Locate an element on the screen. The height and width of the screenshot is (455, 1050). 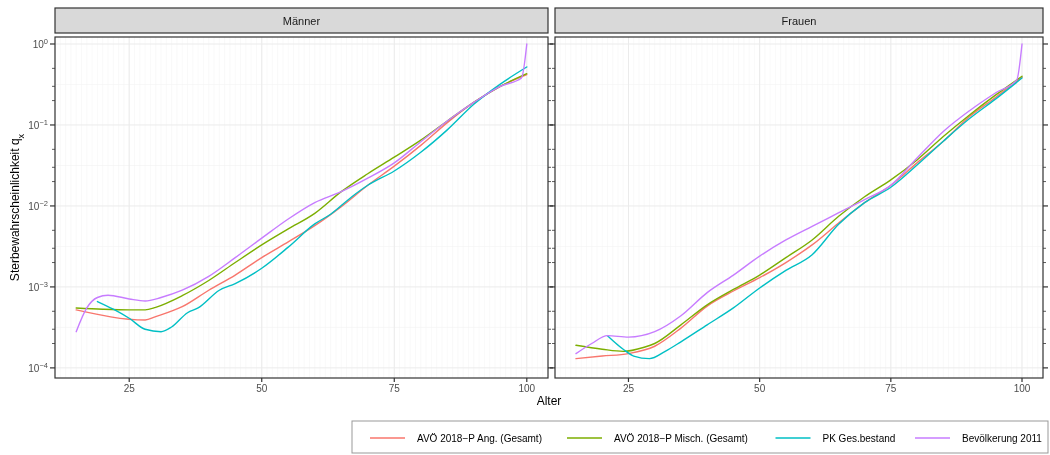
y-tick-label: 10$^{0}$ is located at coordinates (40, 43).